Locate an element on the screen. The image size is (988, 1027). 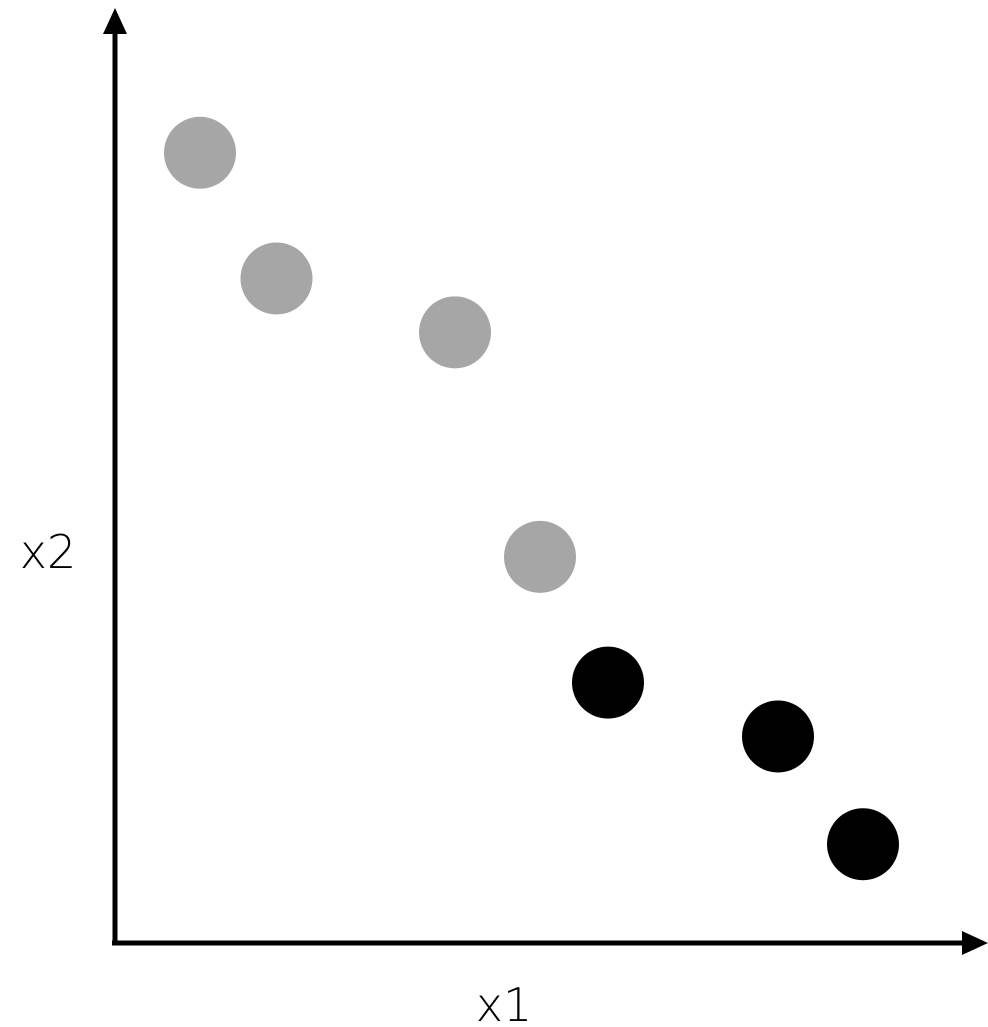
x-axis-arrow is located at coordinates (975, 943).